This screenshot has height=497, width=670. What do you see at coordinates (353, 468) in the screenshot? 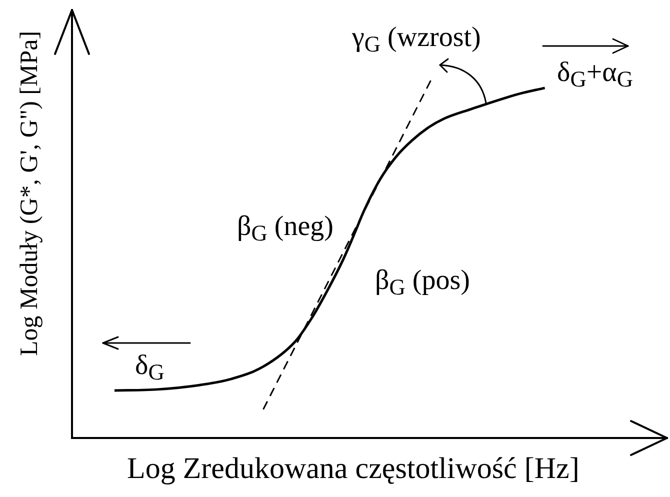
I see `x-axis-title: Log Zredukowana częstotliwość [Hz]` at bounding box center [353, 468].